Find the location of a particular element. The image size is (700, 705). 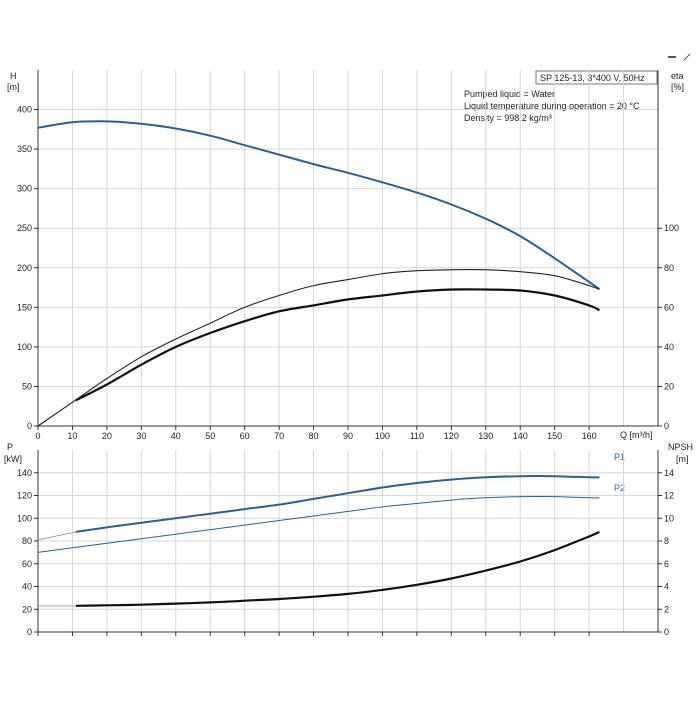

npsh-axis-label: NPSH is located at coordinates (680, 447).